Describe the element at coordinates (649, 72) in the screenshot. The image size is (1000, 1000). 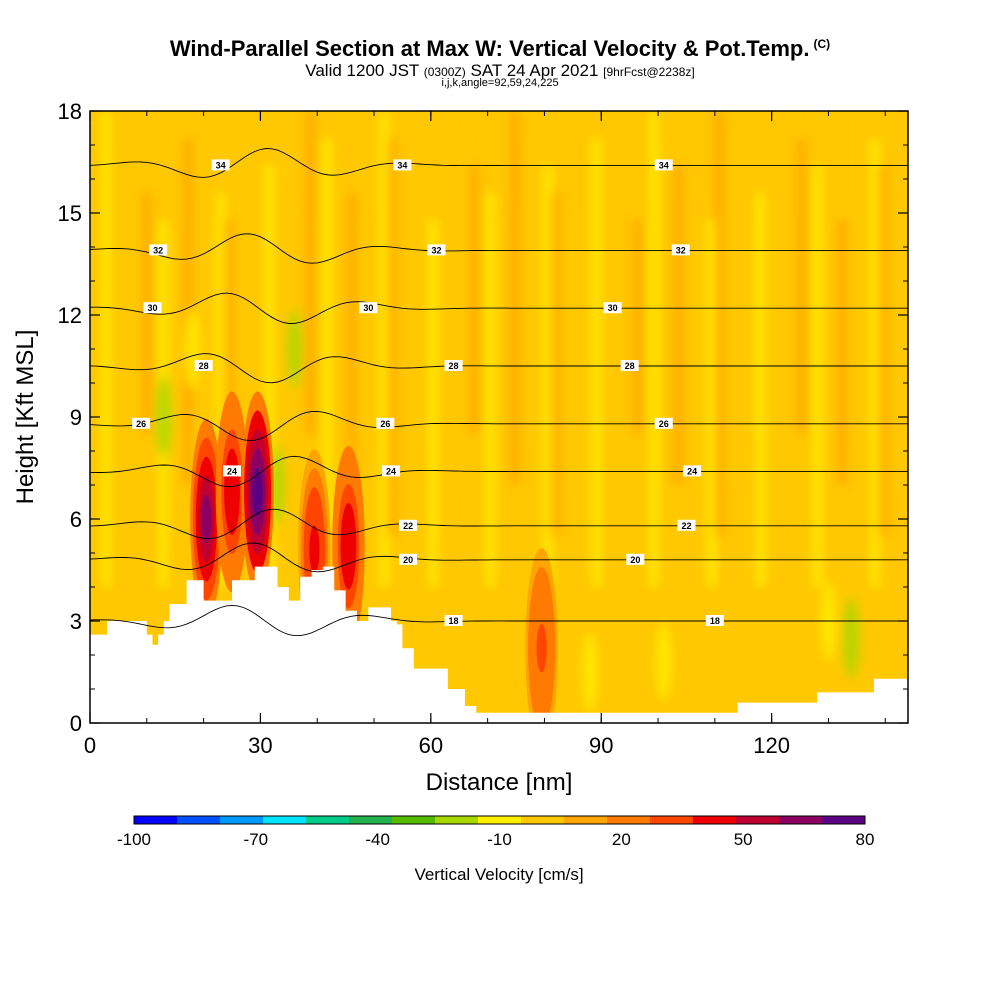
I see `forecast-info: [9hrFcst@2238z]` at that location.